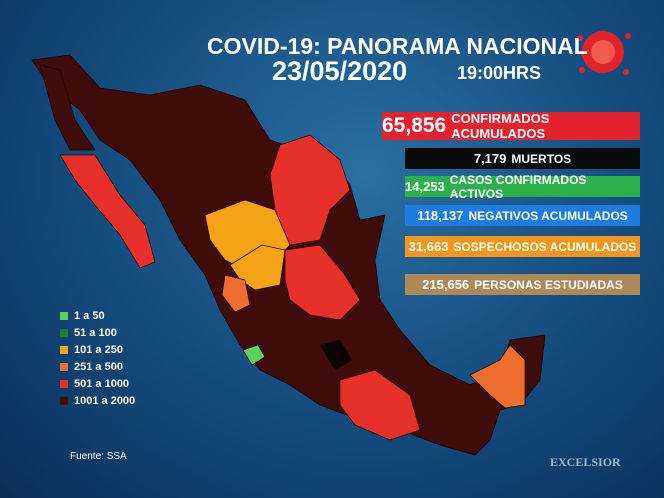 This screenshot has width=664, height=498. I want to click on stat-box: 31,663 SOSPECHOSOS ACUMULADOS, so click(522, 246).